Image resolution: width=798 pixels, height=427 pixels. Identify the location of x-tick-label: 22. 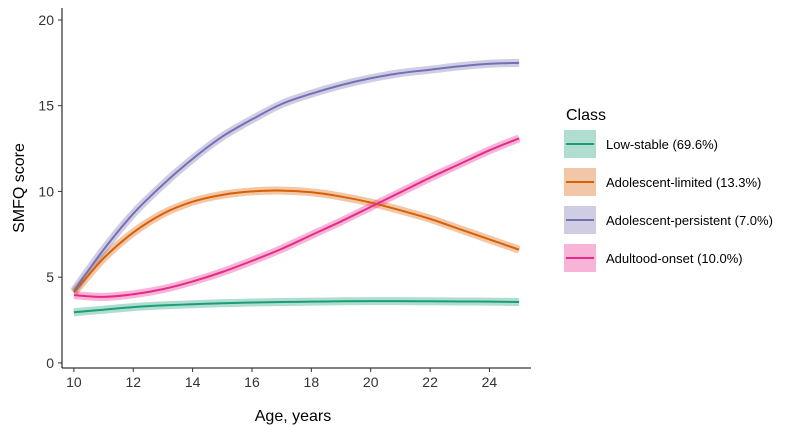
(430, 382).